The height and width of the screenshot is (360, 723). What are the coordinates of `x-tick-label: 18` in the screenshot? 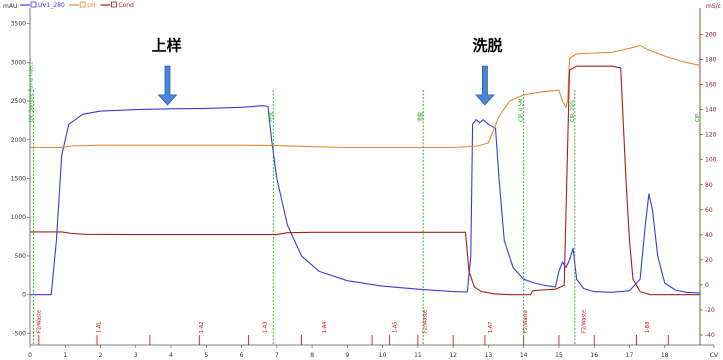 It's located at (665, 355).